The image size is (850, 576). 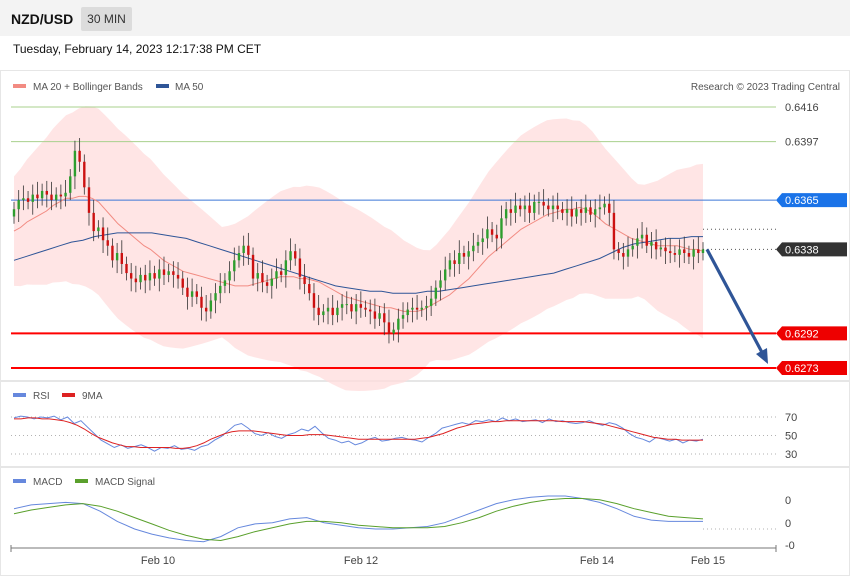 I want to click on forecast-arrow-shaft, so click(x=736, y=303).